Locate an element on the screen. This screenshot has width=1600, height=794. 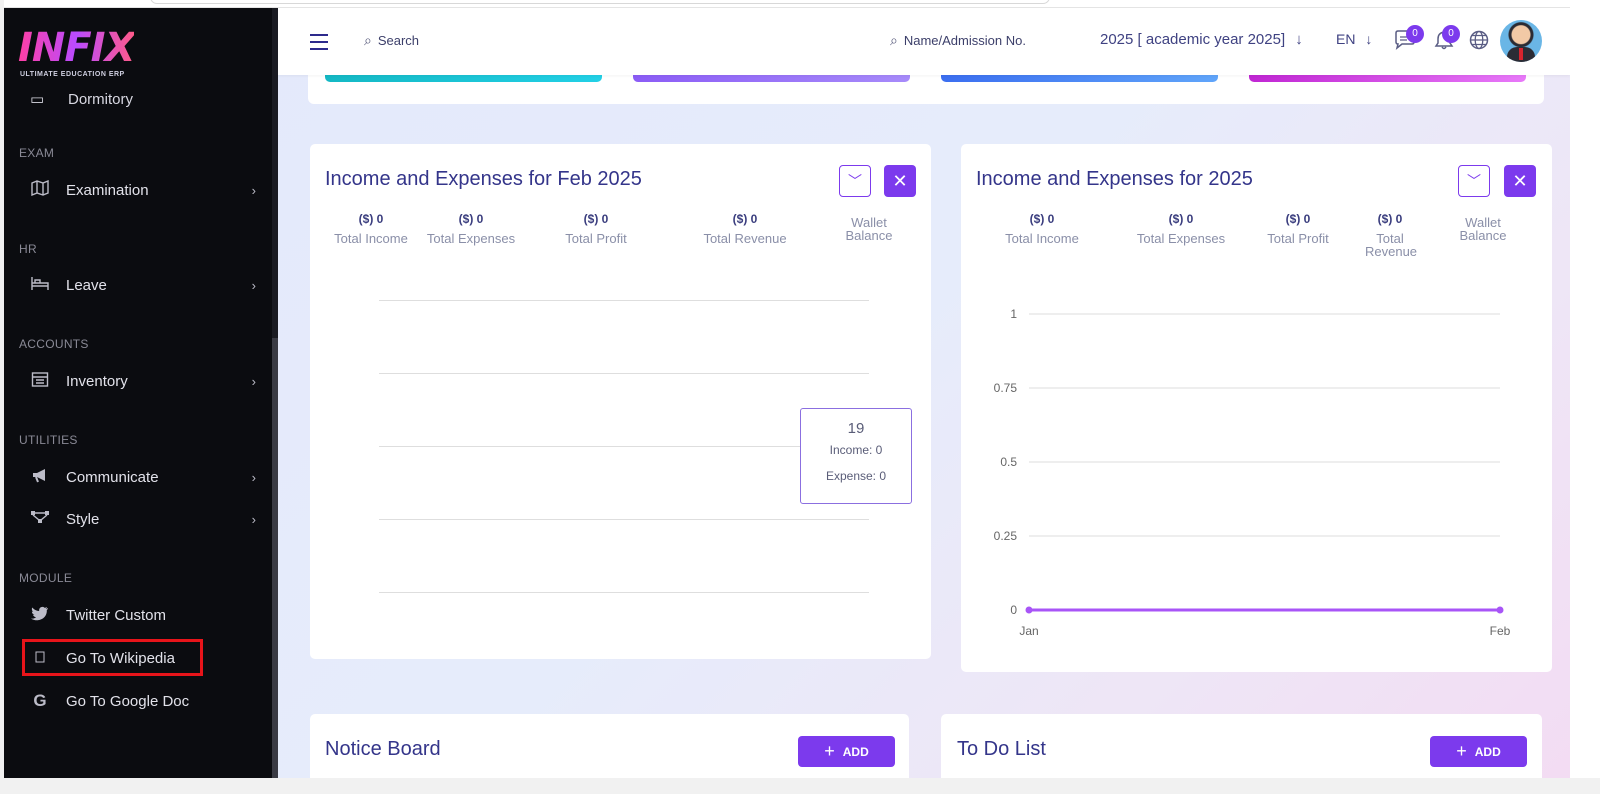
sidebar-item-label: Leave is located at coordinates (86, 285).